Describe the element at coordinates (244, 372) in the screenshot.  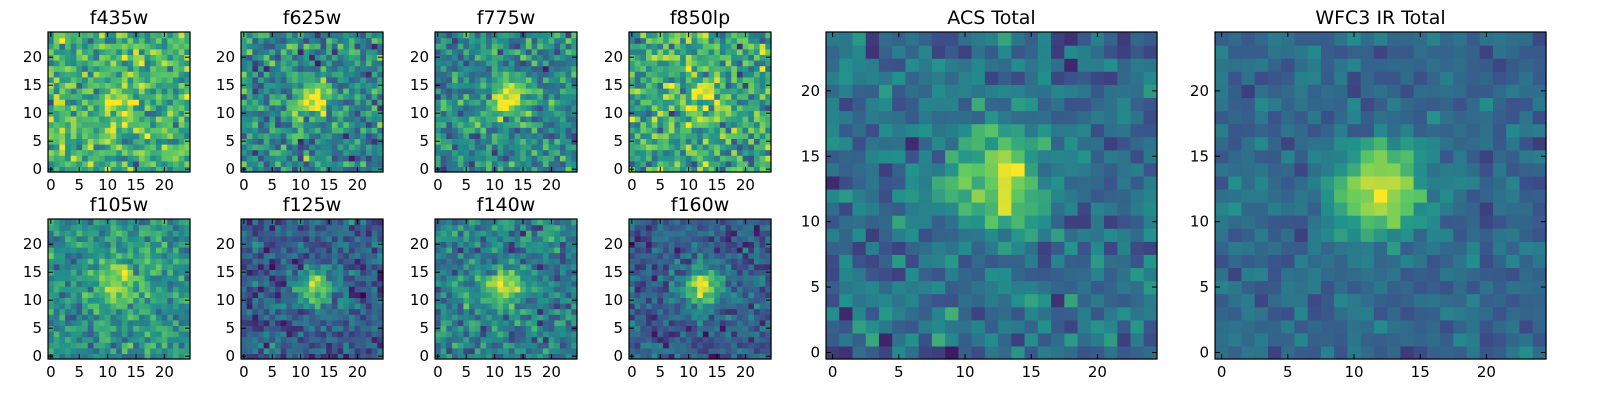
I see `x-tick-label: 0` at that location.